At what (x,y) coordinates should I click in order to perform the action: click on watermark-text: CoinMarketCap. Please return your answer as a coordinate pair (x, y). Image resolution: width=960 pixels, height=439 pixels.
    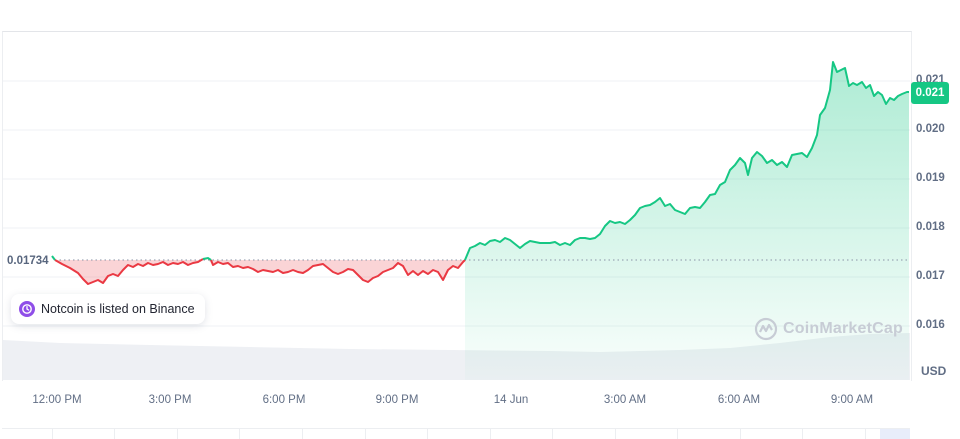
    Looking at the image, I should click on (843, 328).